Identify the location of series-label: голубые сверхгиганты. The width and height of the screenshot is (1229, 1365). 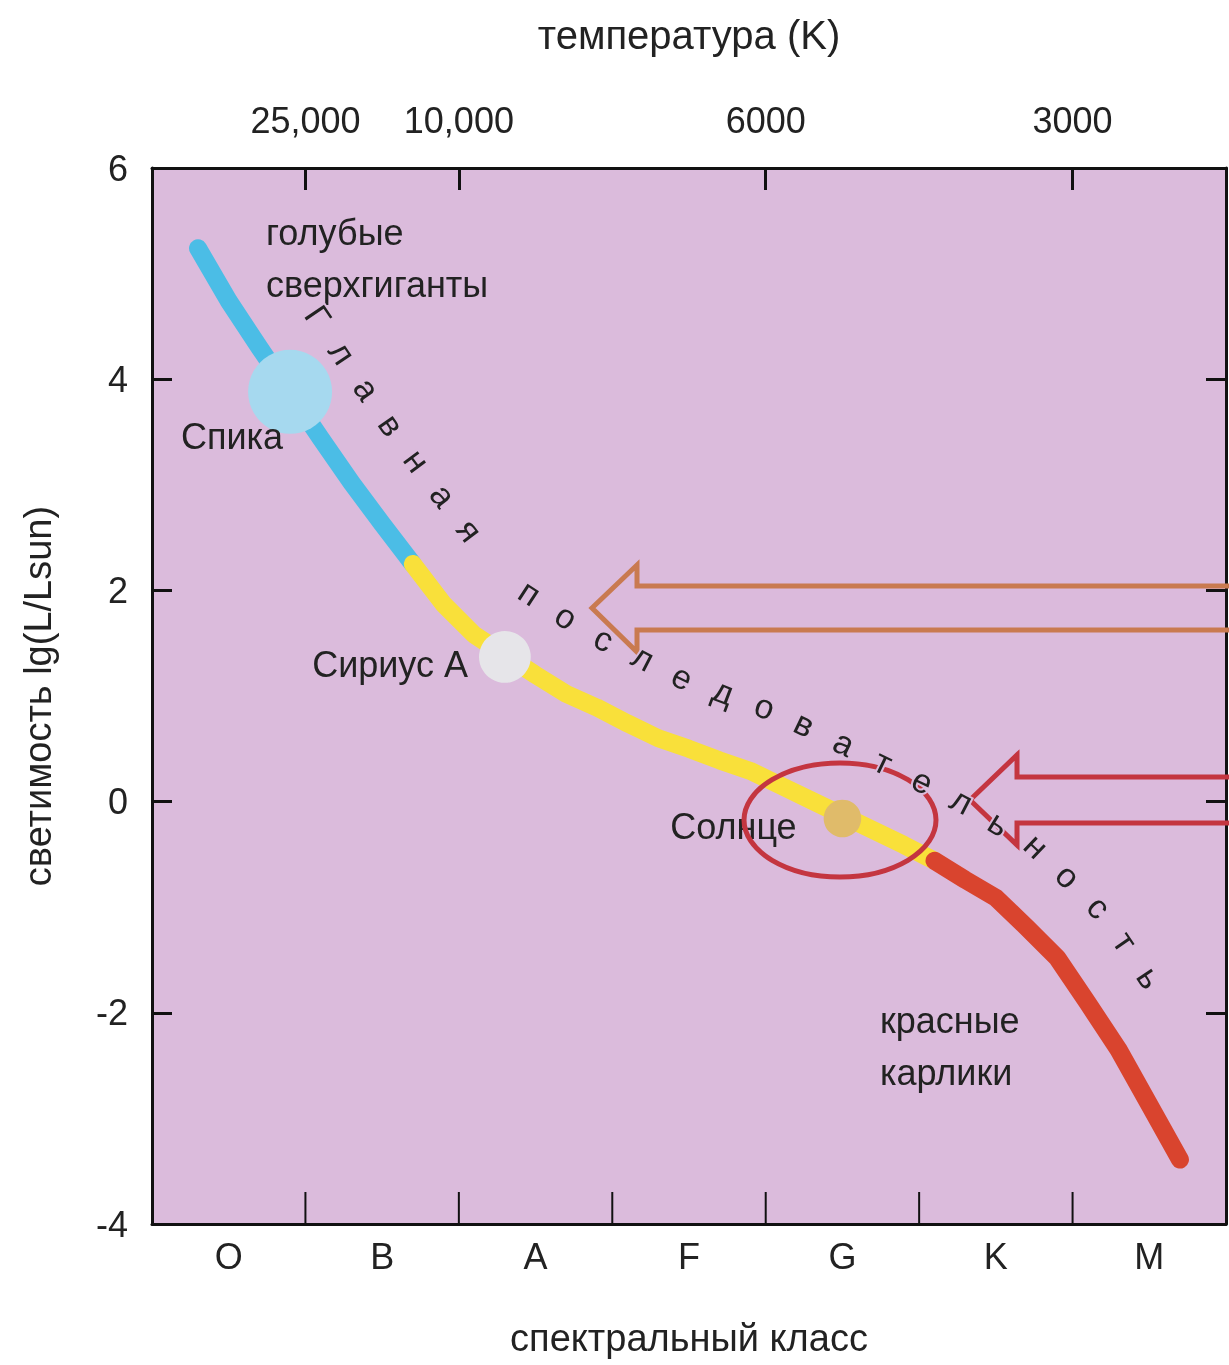
(377, 258).